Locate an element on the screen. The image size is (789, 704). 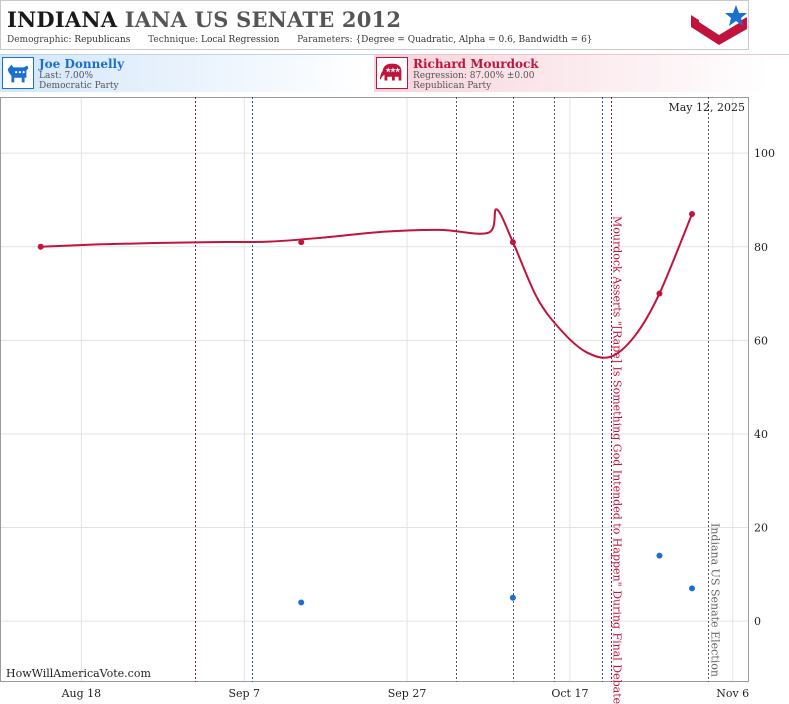
x-tick-label: Nov 6 is located at coordinates (732, 693).